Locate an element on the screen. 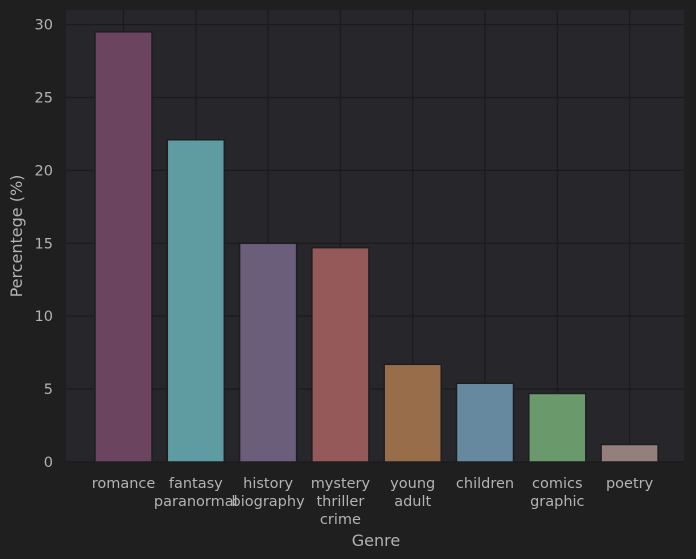 This screenshot has height=559, width=696. bar-romance is located at coordinates (123, 247).